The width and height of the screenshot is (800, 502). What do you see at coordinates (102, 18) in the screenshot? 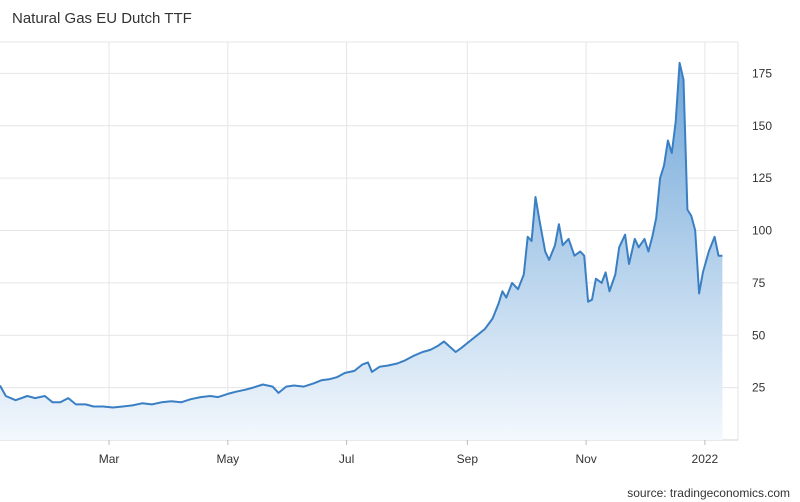
I see `chart-title: Natural Gas EU Dutch TTF` at bounding box center [102, 18].